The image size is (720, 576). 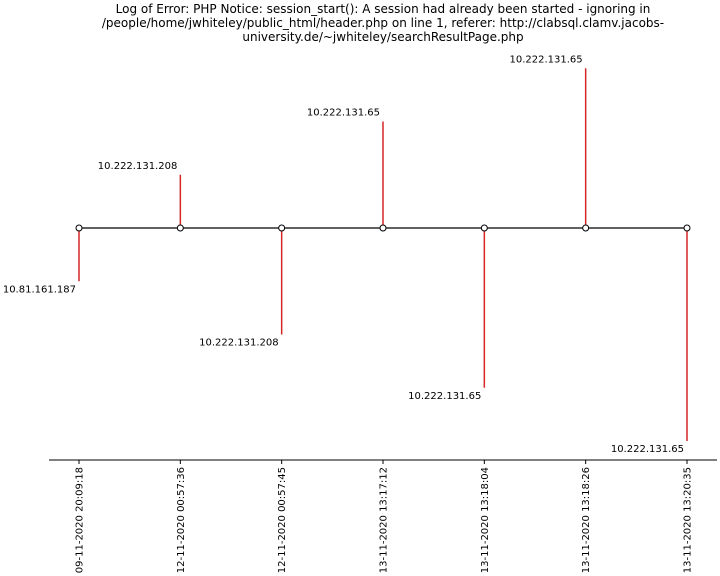 I want to click on x-tick-label: 12-11-2020 00:57:45, so click(x=282, y=520).